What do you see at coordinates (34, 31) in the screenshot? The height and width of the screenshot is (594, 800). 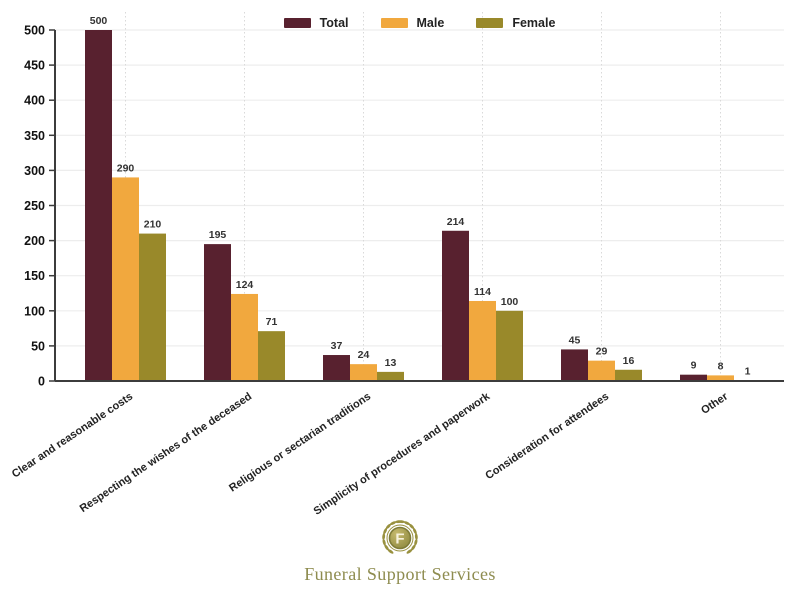 I see `y-tick-label: 500` at bounding box center [34, 31].